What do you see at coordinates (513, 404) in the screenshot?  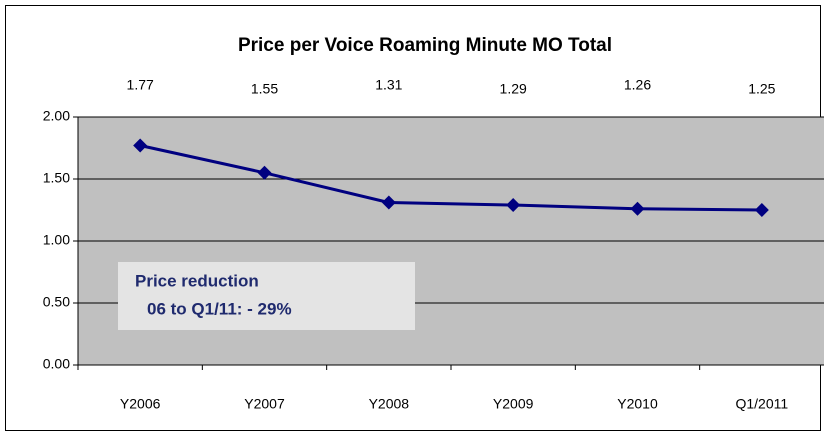 I see `x-tick-label: Y2009` at bounding box center [513, 404].